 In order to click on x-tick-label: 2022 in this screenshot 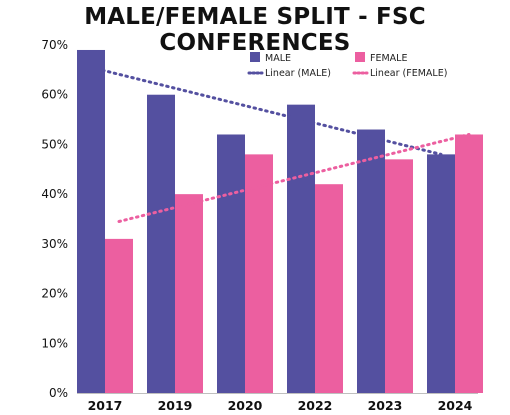, I will do `click(315, 405)`.